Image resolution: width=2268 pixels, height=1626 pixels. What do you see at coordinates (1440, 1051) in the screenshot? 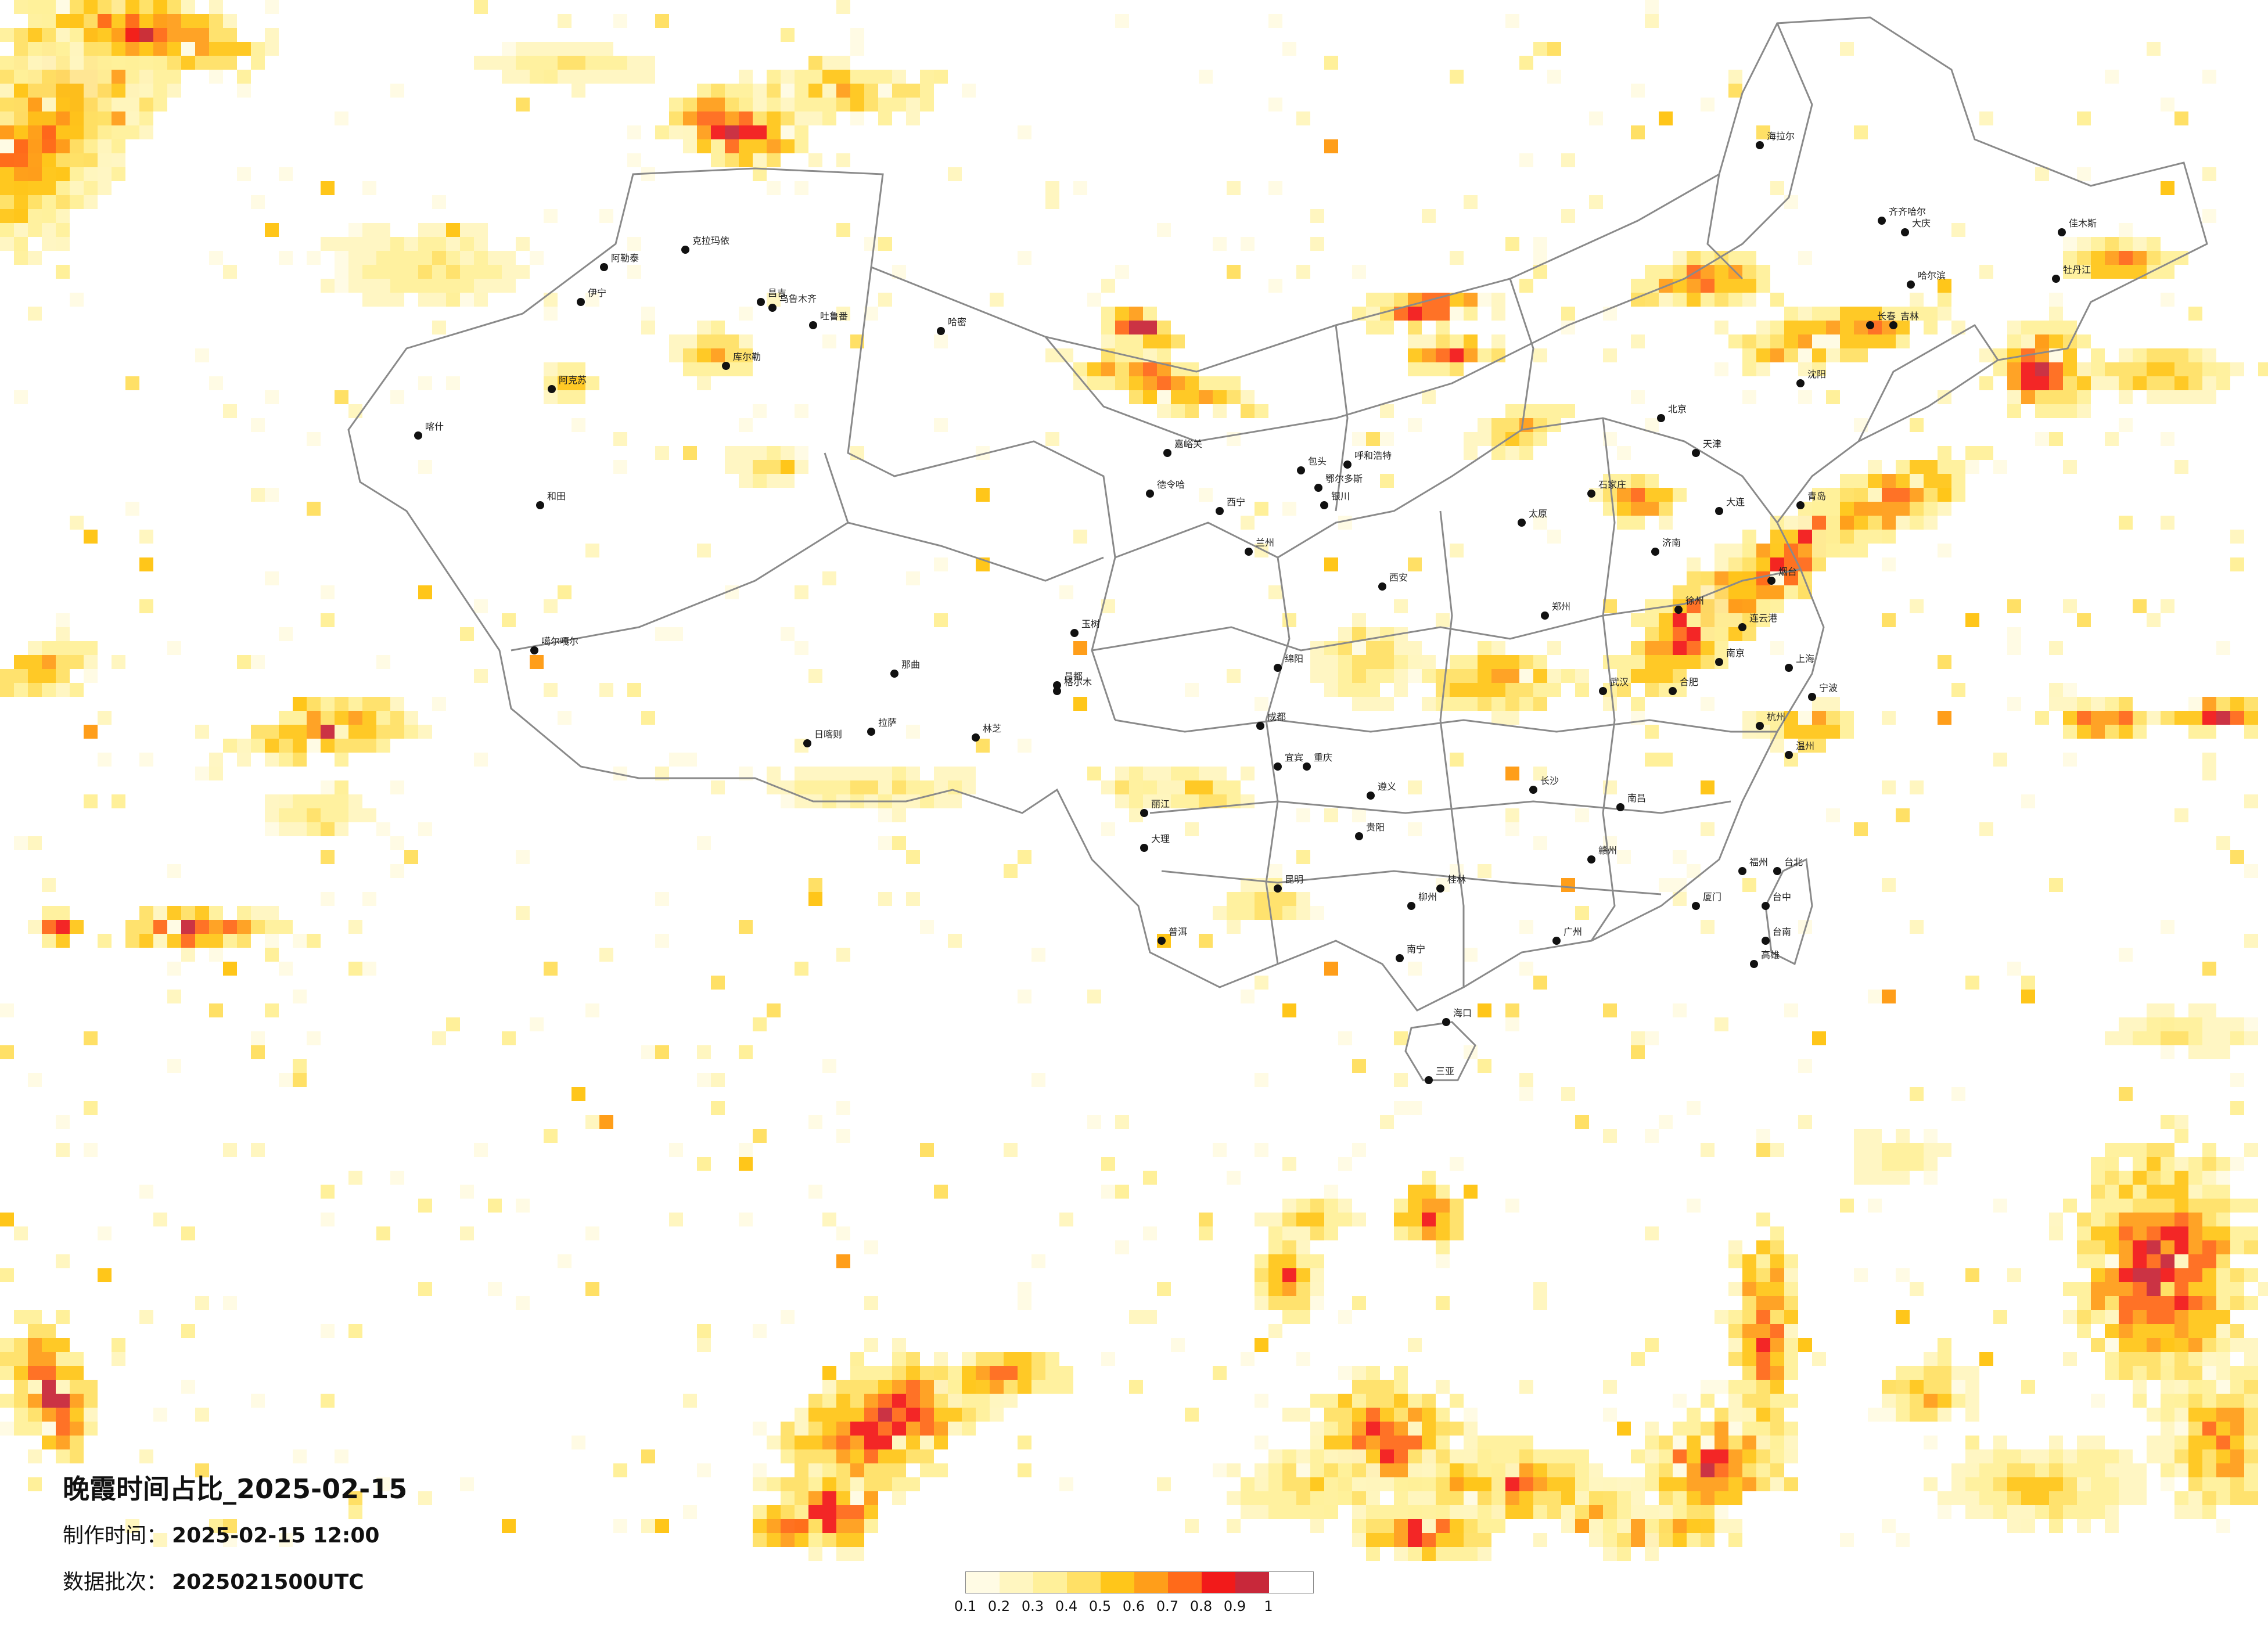
I see `border-line` at bounding box center [1440, 1051].